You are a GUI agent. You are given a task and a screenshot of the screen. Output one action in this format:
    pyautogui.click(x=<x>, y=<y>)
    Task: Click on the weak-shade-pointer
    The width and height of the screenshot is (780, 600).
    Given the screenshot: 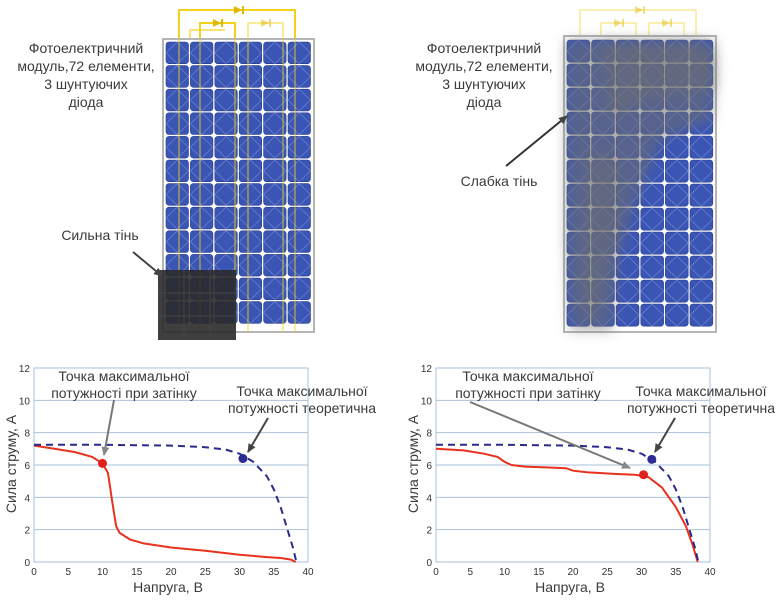 What is the action you would take?
    pyautogui.click(x=536, y=141)
    